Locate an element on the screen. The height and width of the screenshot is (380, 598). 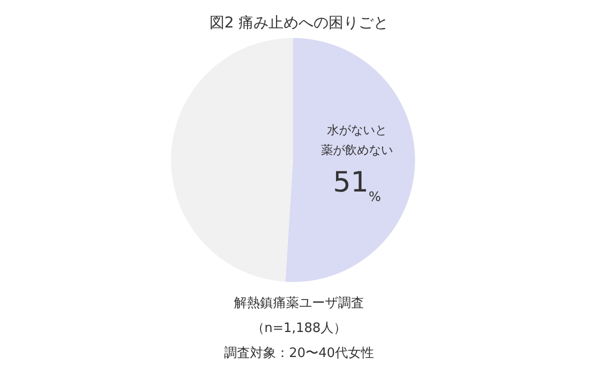
data-label: 51% is located at coordinates (356, 186).